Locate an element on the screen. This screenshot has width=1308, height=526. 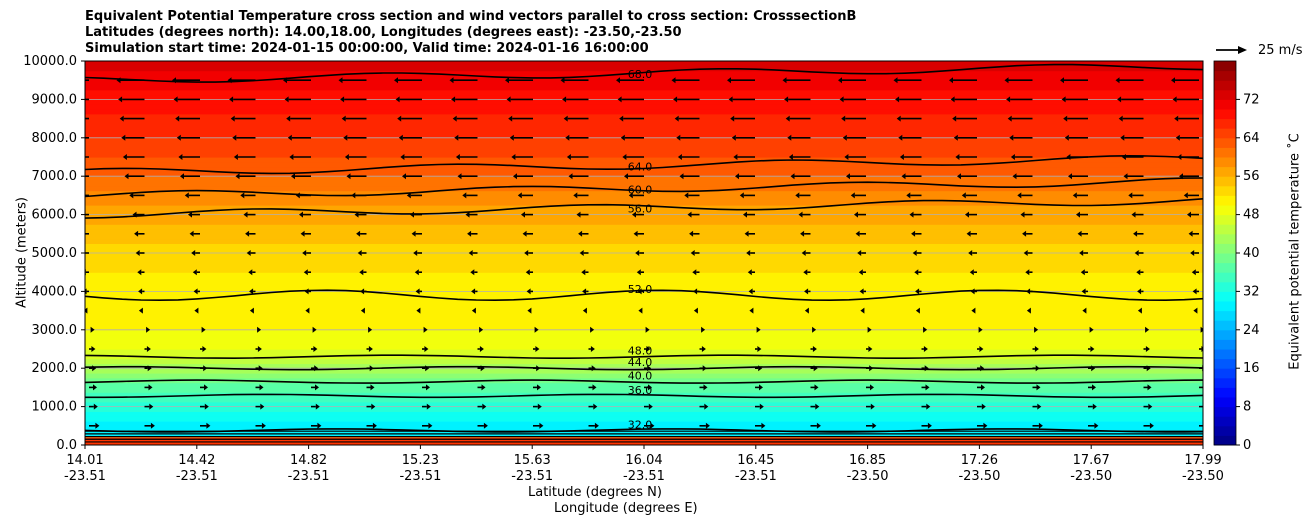
x-tick-label-lat: 17.67 is located at coordinates (1091, 460).